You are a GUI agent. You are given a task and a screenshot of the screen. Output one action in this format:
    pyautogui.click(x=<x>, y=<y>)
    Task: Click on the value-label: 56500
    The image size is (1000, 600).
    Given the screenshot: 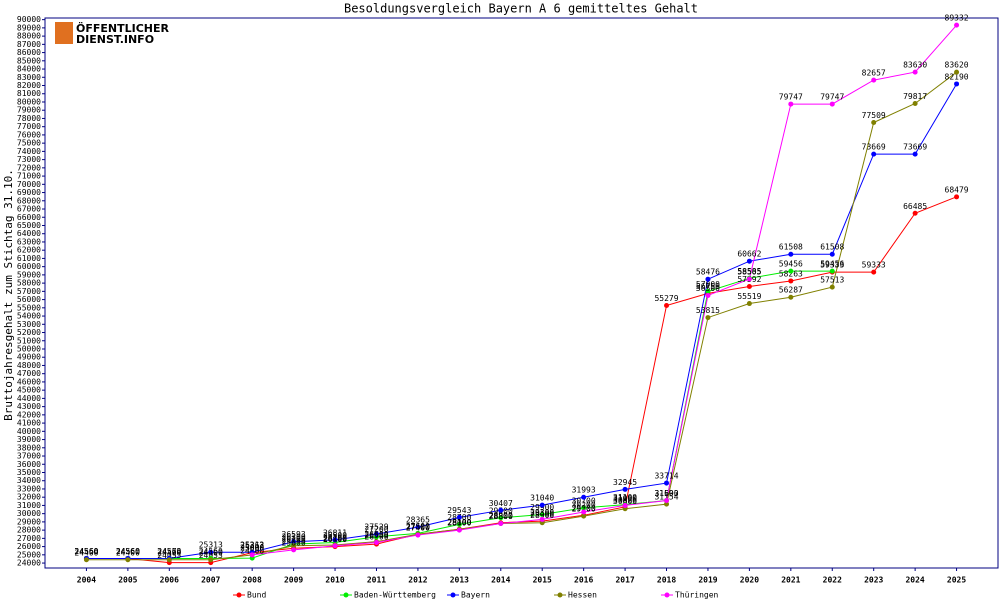 What is the action you would take?
    pyautogui.click(x=708, y=288)
    